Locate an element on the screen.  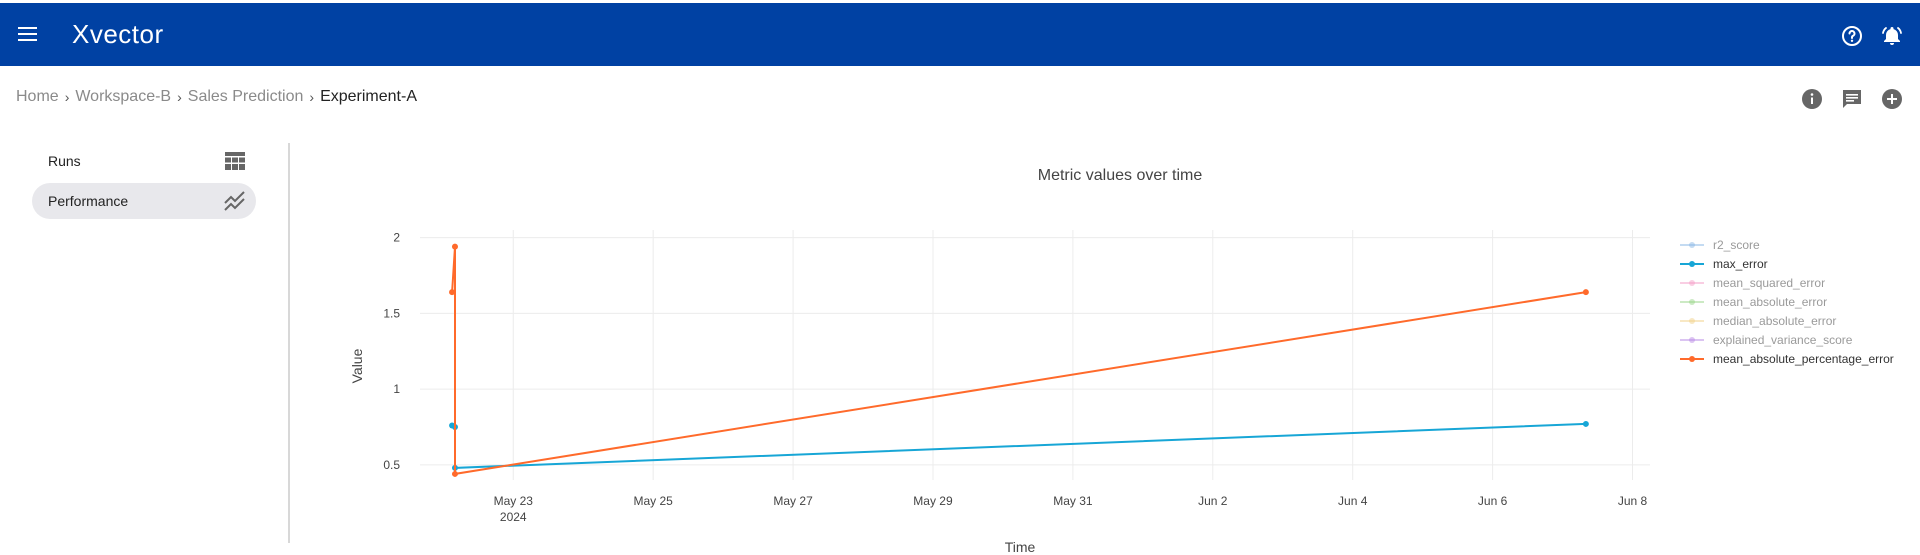
add-circle-icon is located at coordinates (1892, 99).